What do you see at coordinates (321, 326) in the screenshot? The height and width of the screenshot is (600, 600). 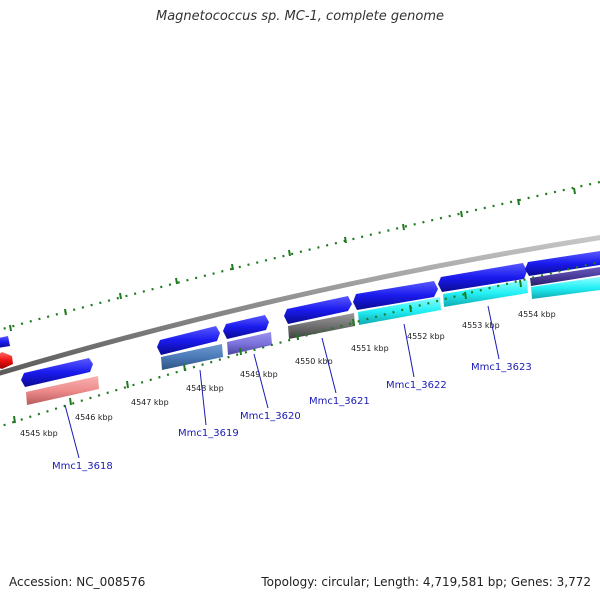 I see `gene-mmc1-3621-reverse` at bounding box center [321, 326].